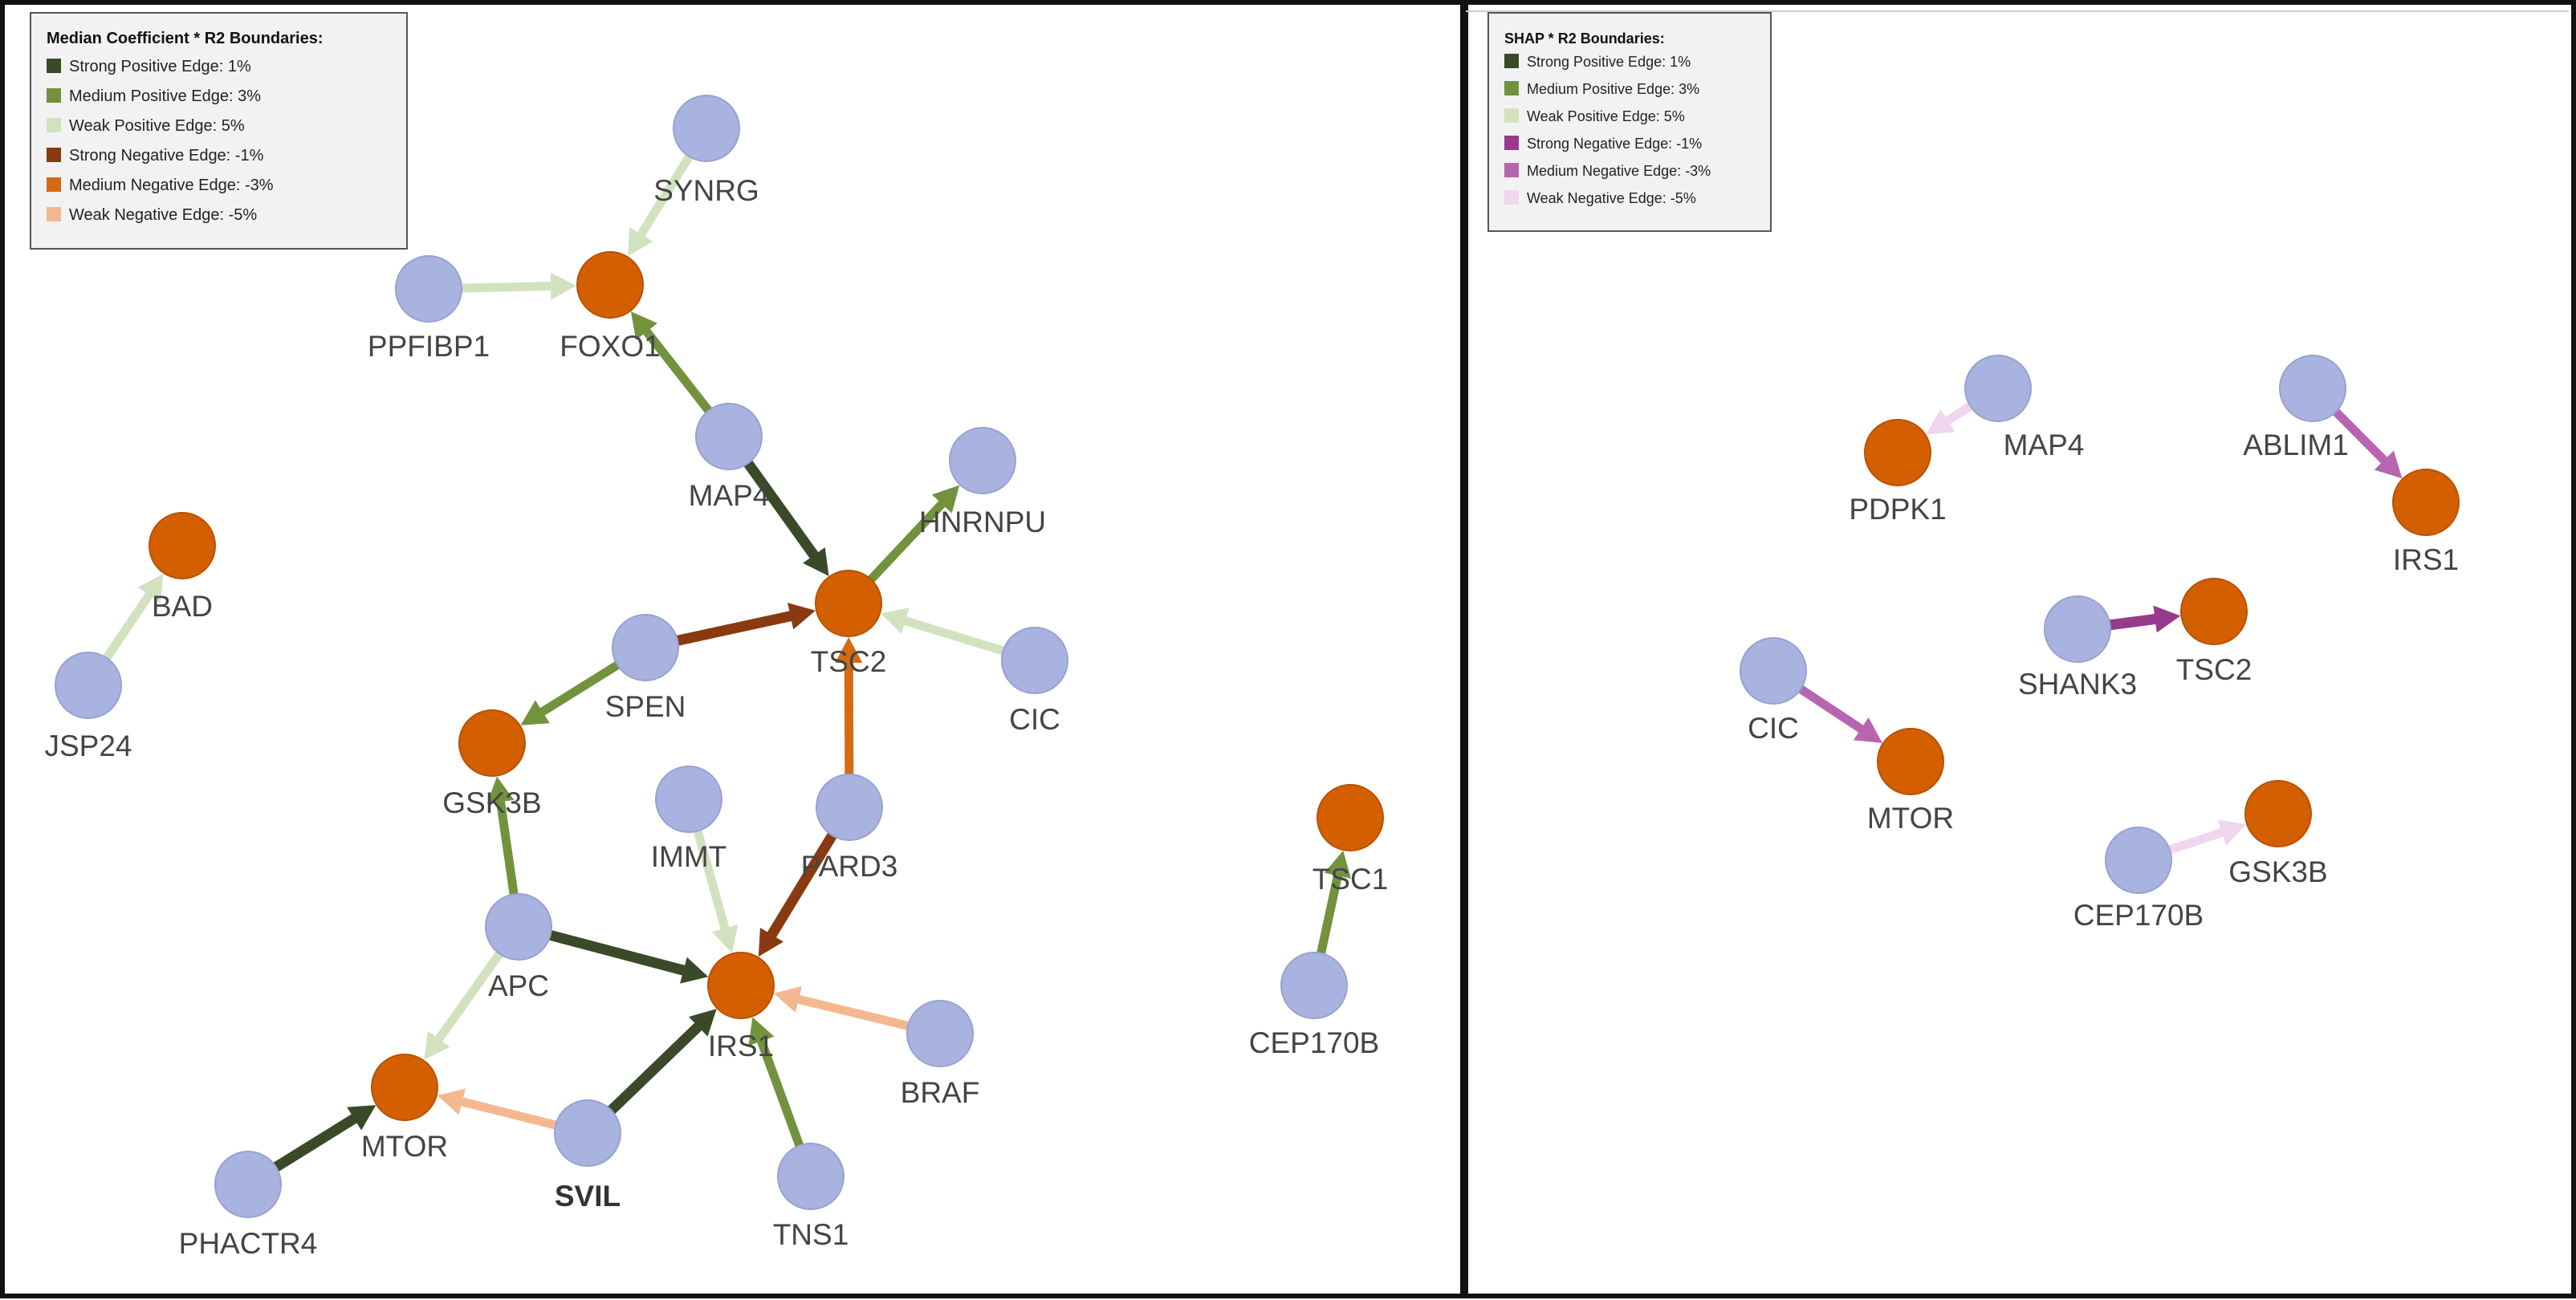 Image resolution: width=2576 pixels, height=1300 pixels. What do you see at coordinates (518, 985) in the screenshot?
I see `node-label-apc: APC` at bounding box center [518, 985].